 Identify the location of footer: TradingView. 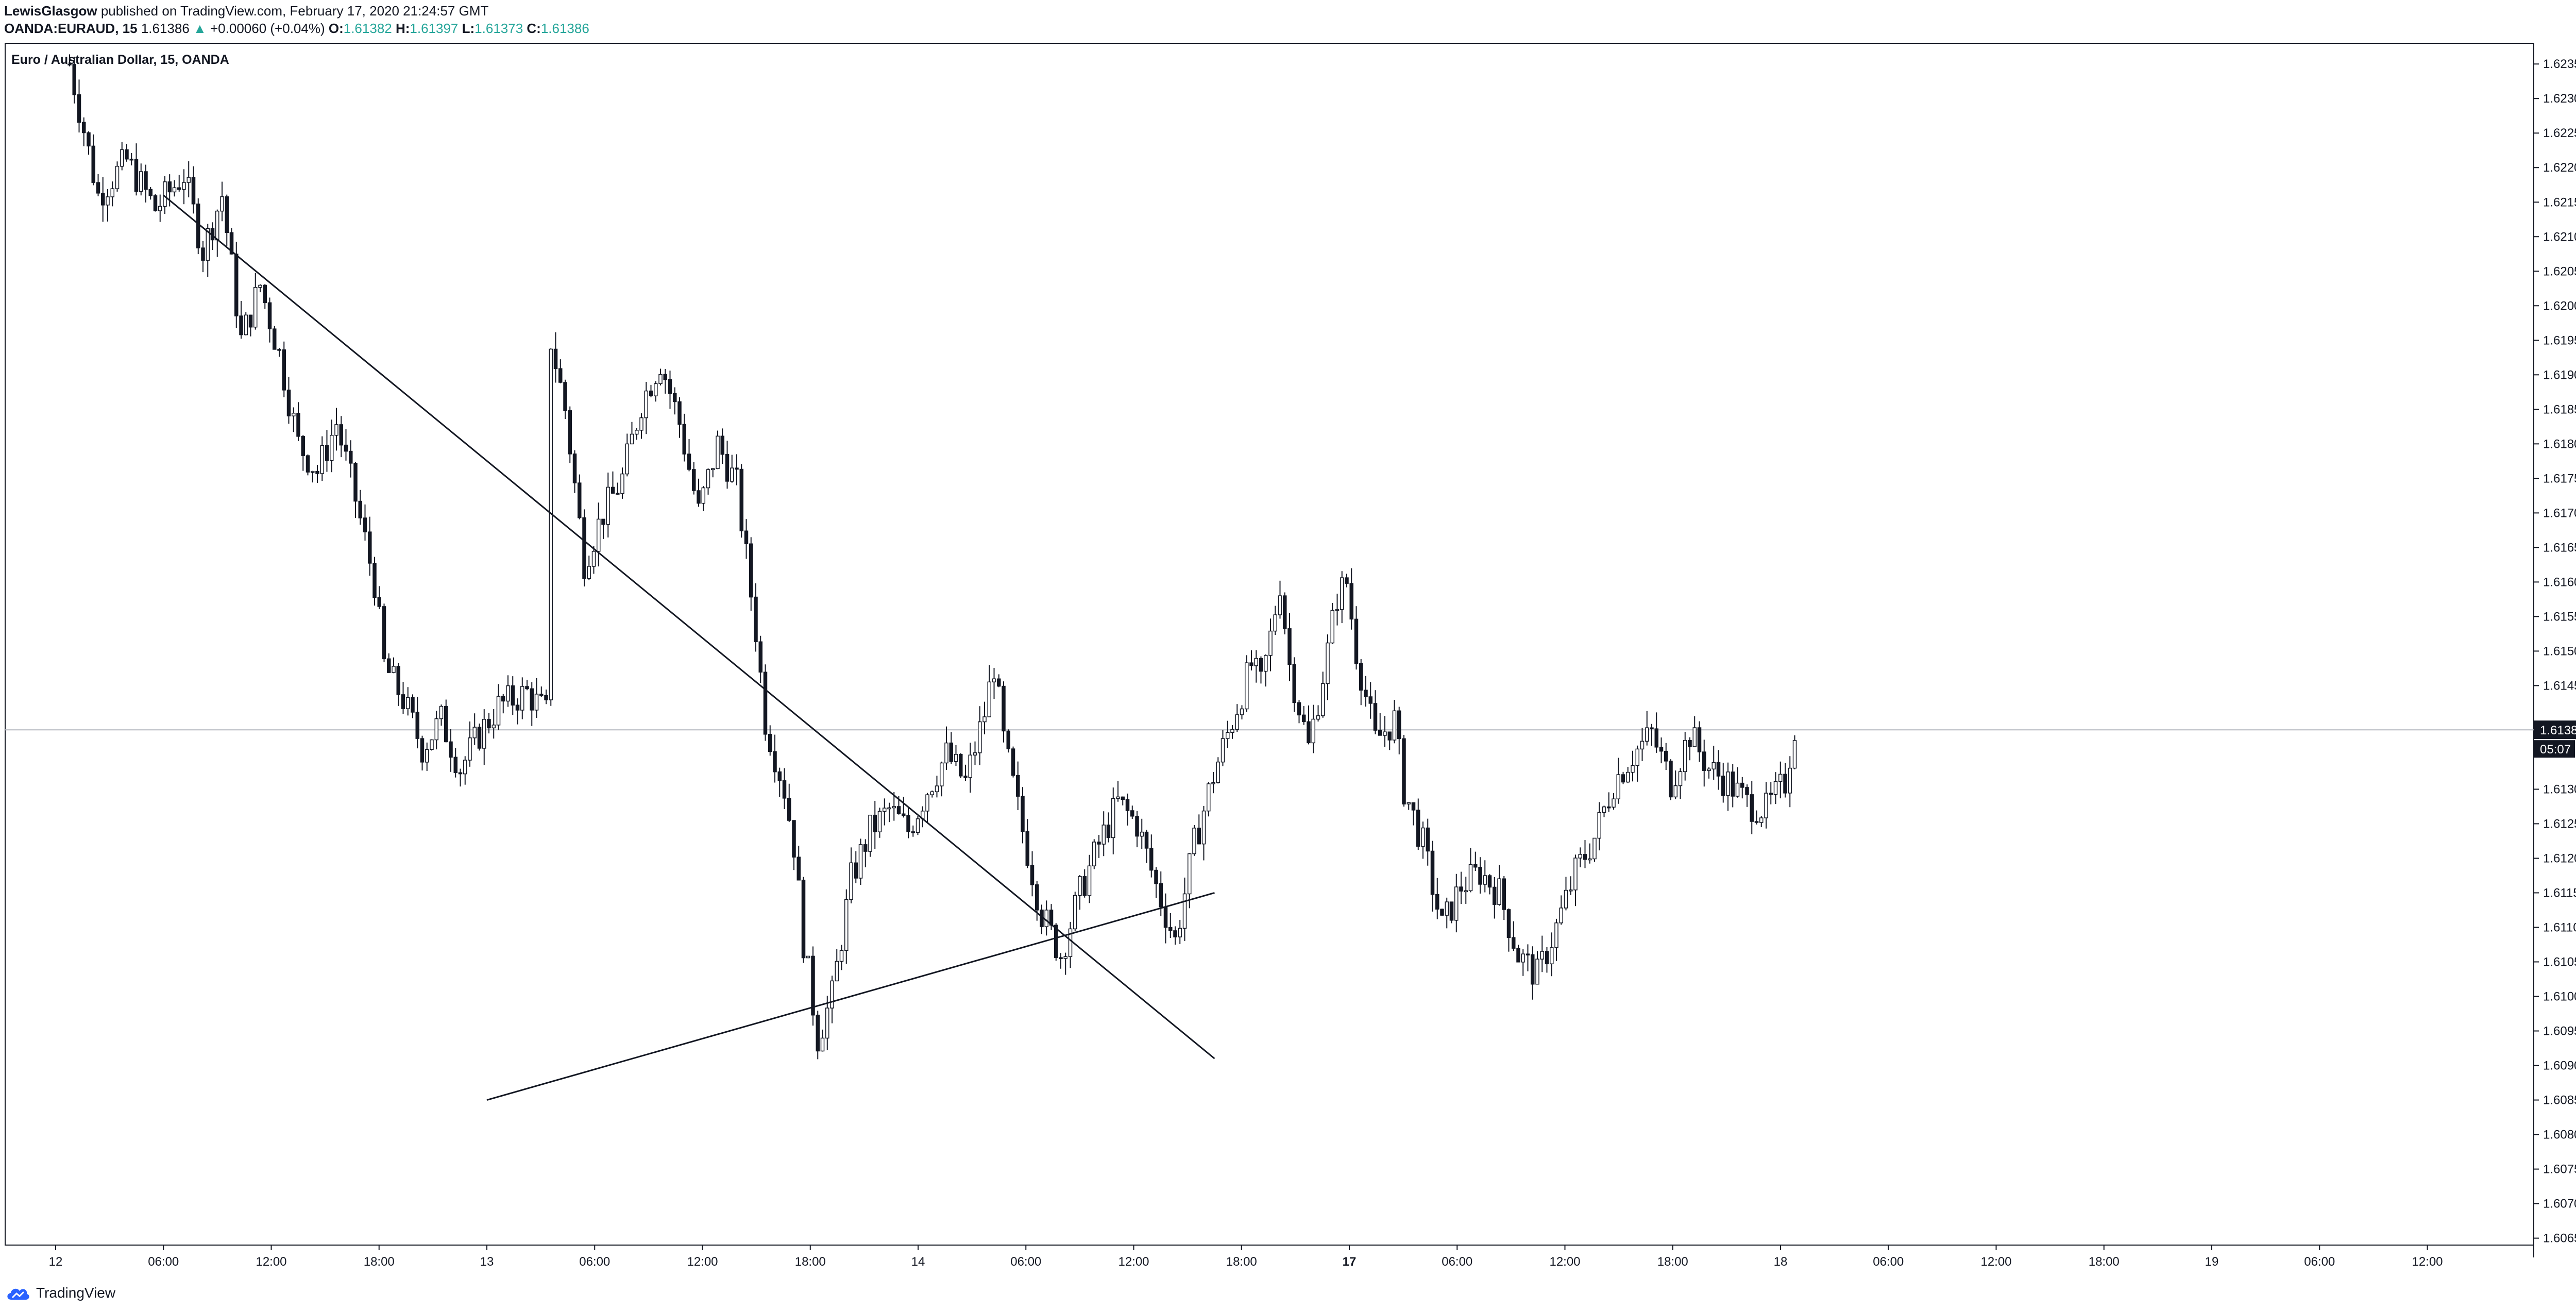
(60, 1293).